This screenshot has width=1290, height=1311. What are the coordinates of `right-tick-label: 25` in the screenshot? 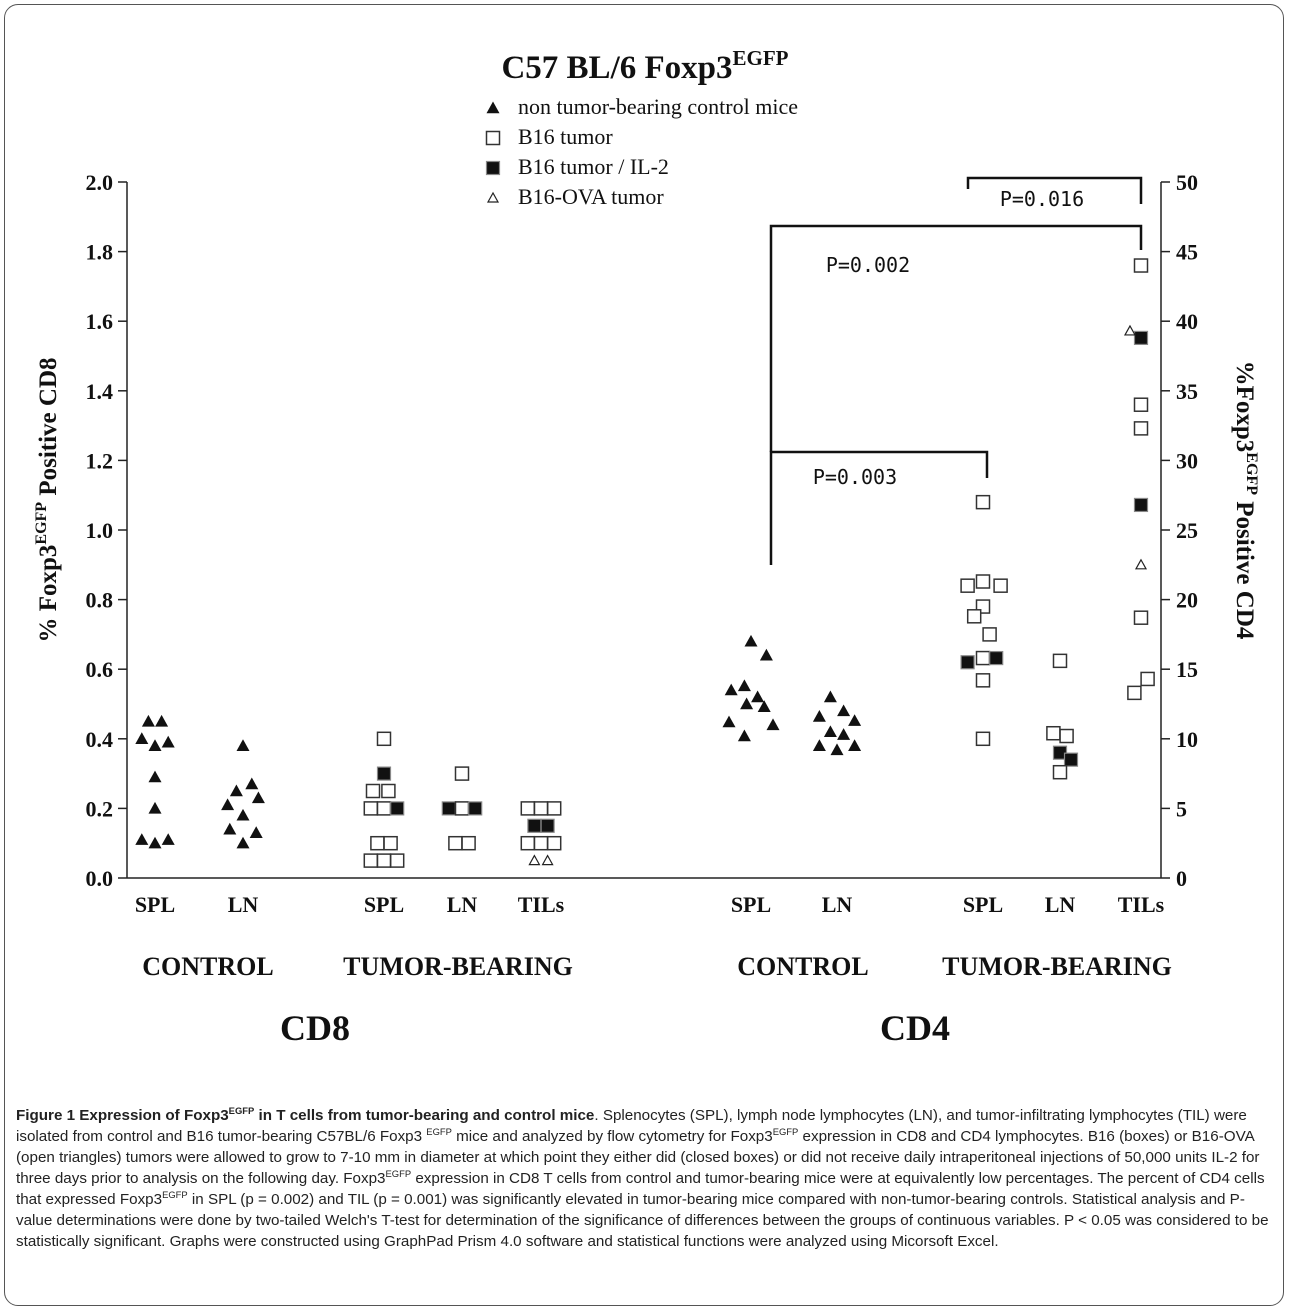 It's located at (1187, 530).